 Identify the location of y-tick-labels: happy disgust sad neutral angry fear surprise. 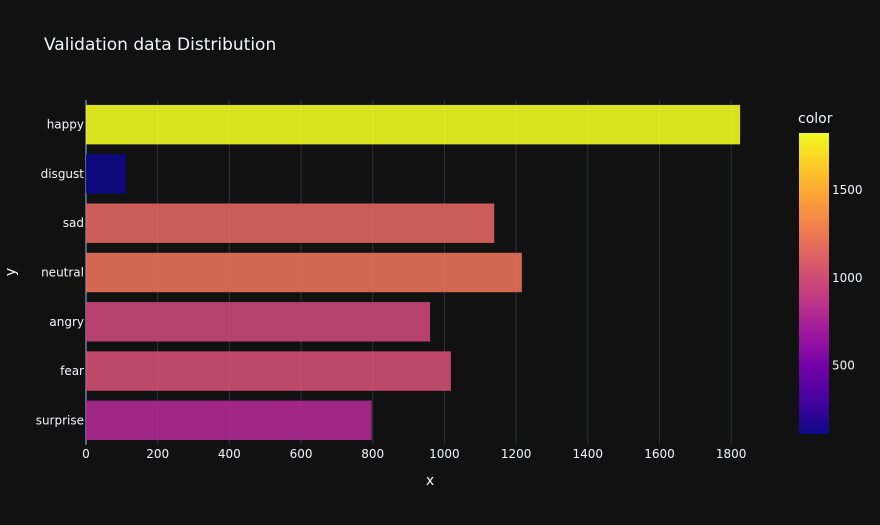
(60, 273).